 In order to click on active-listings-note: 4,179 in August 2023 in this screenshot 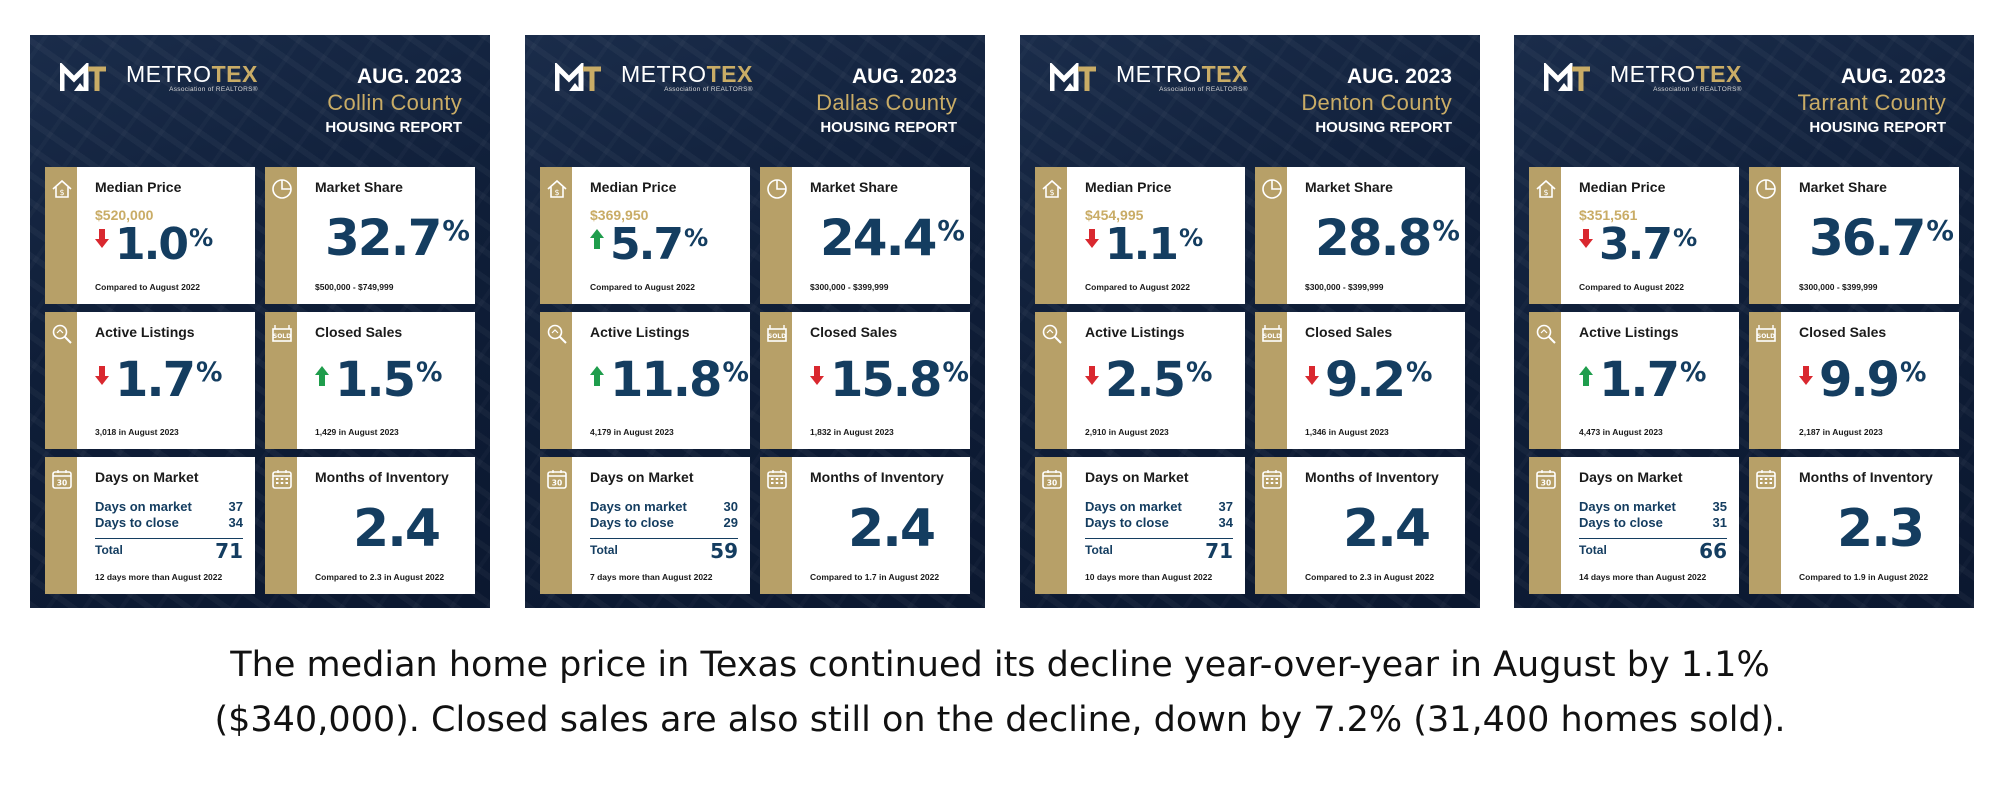, I will do `click(632, 432)`.